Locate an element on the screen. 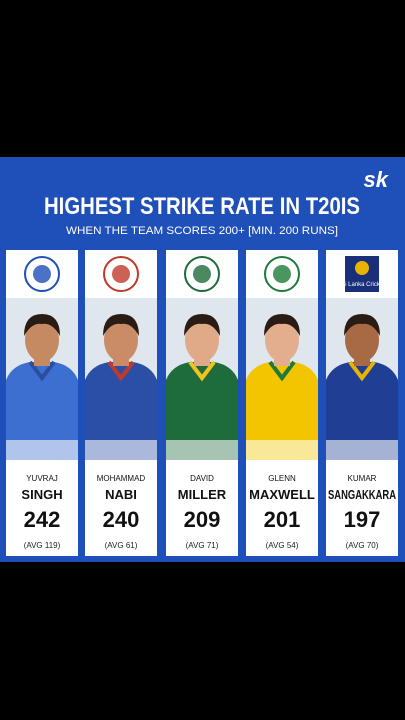  player-card: GLENN MAXWELL 201 (AVG 54) is located at coordinates (282, 403).